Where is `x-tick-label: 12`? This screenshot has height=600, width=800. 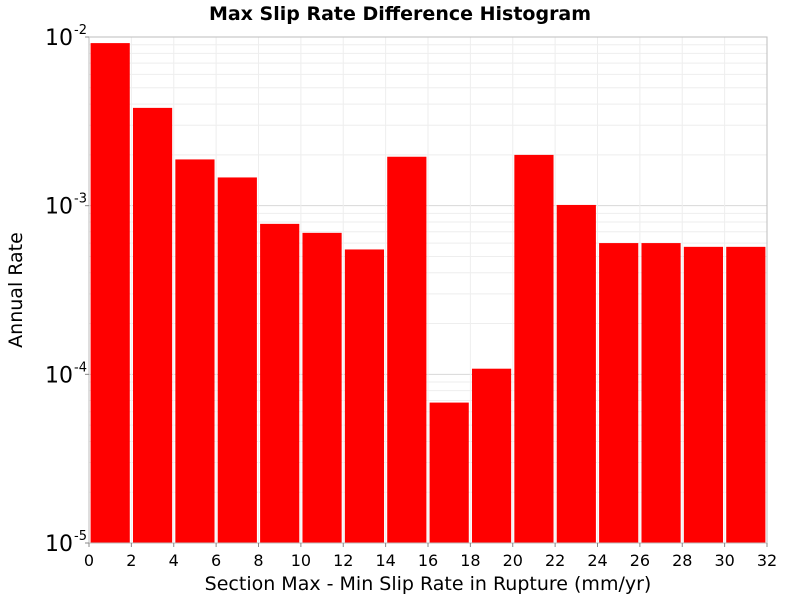
x-tick-label: 12 is located at coordinates (343, 560).